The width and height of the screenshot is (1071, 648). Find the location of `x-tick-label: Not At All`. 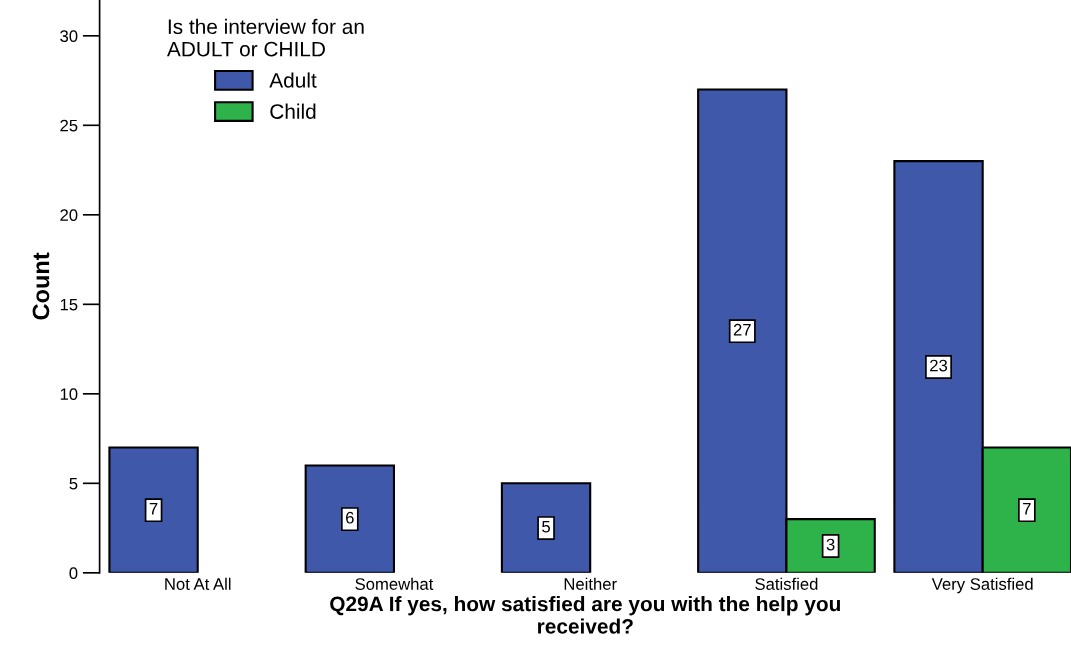

x-tick-label: Not At All is located at coordinates (198, 583).